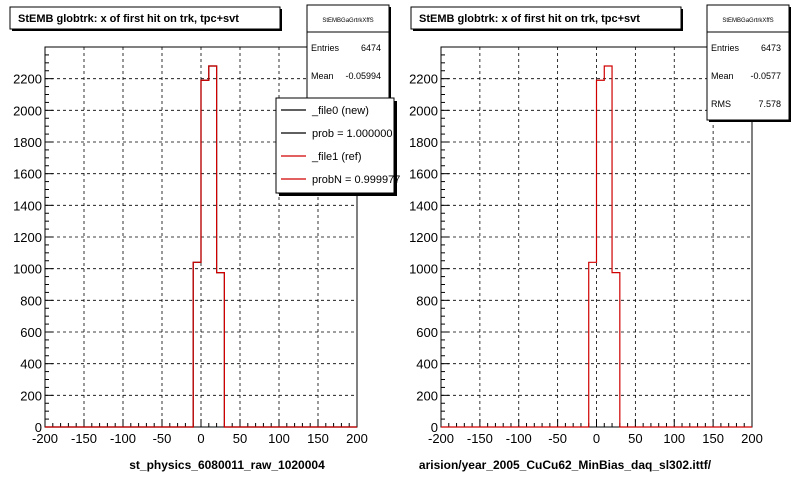 The height and width of the screenshot is (480, 800). Describe the element at coordinates (340, 111) in the screenshot. I see `legend-label: _file0 (new)` at that location.